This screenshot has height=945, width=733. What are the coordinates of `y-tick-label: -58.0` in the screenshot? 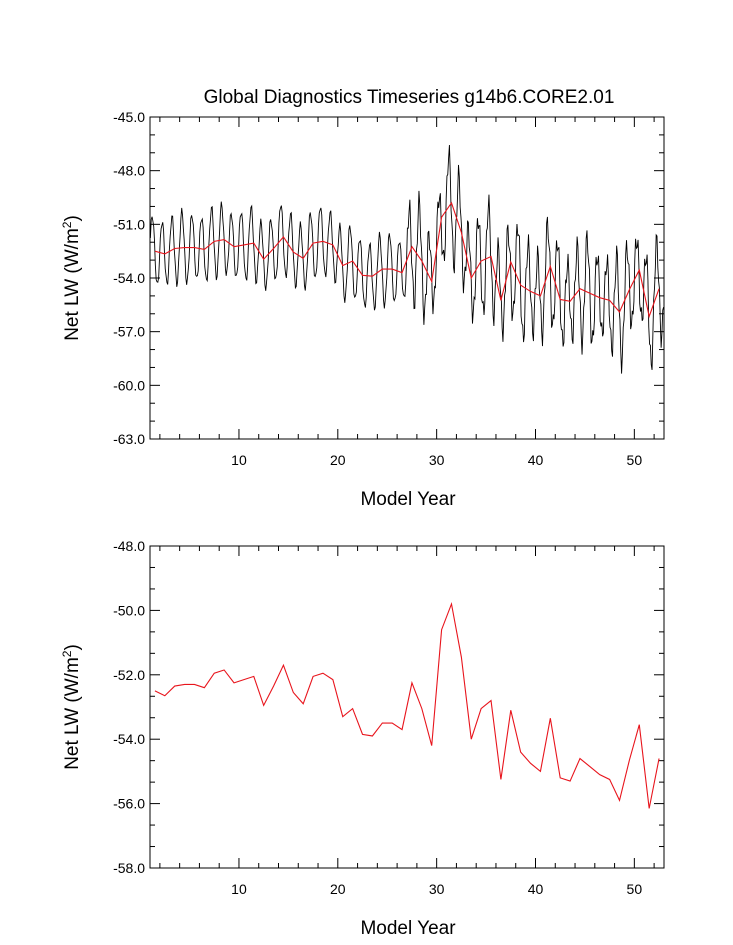 It's located at (129, 868).